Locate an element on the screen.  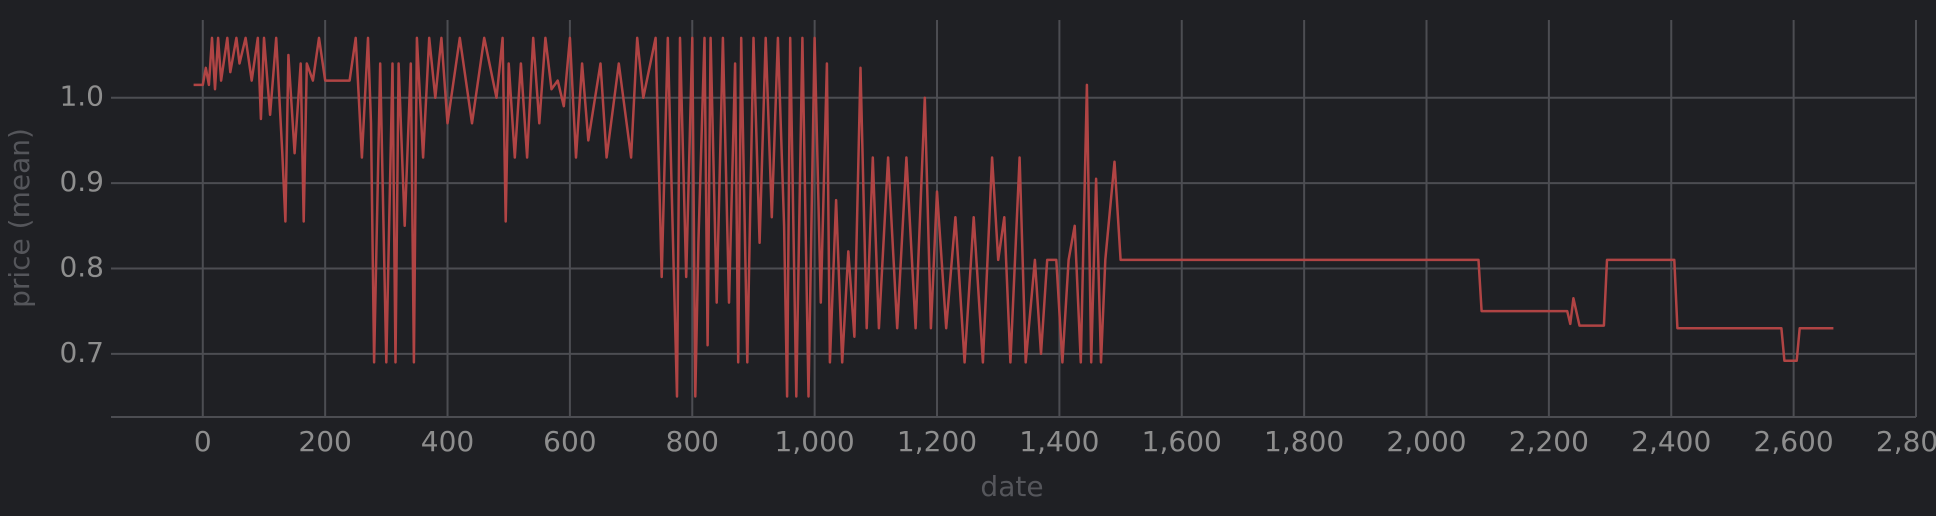
x-tick-label: 200 is located at coordinates (324, 441).